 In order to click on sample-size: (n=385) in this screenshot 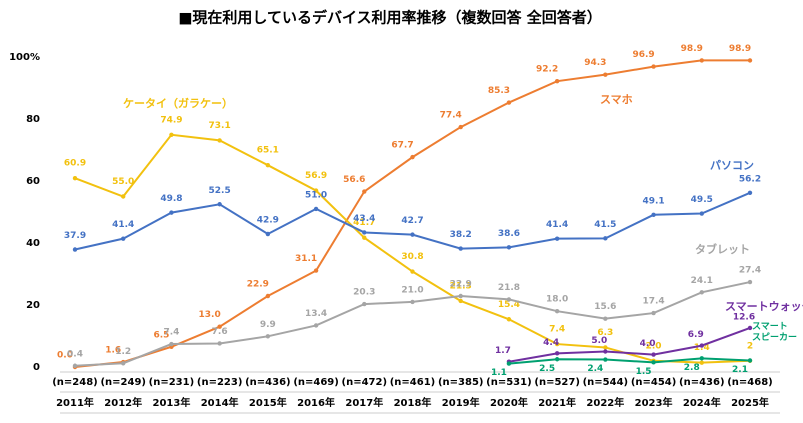, I will do `click(461, 382)`.